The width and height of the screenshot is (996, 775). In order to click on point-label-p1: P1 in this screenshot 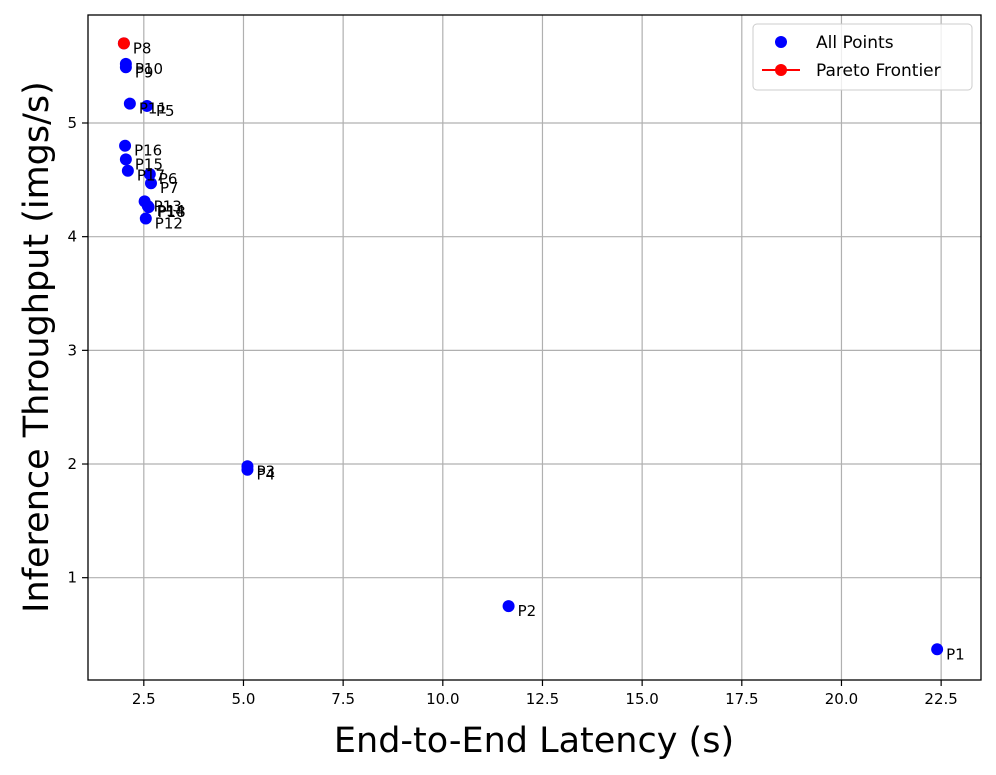, I will do `click(955, 654)`.